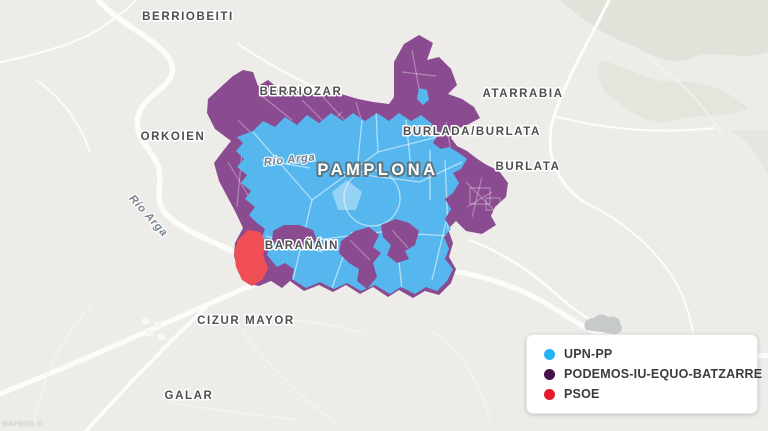 The image size is (768, 431). I want to click on terrain-patches, so click(664, 88).